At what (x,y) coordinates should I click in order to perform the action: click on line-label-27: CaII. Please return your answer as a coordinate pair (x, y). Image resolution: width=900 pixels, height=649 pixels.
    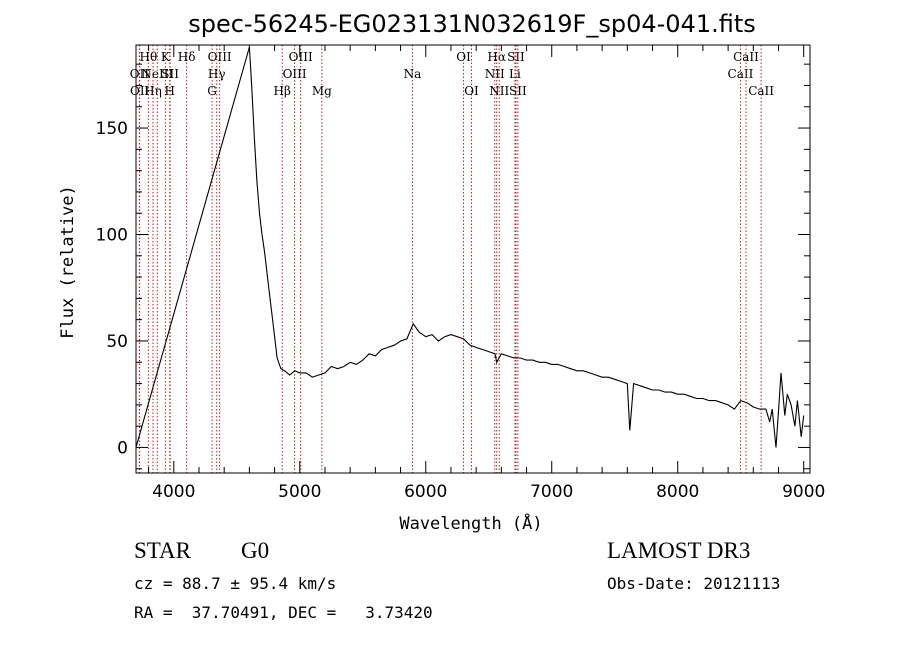
    Looking at the image, I should click on (761, 91).